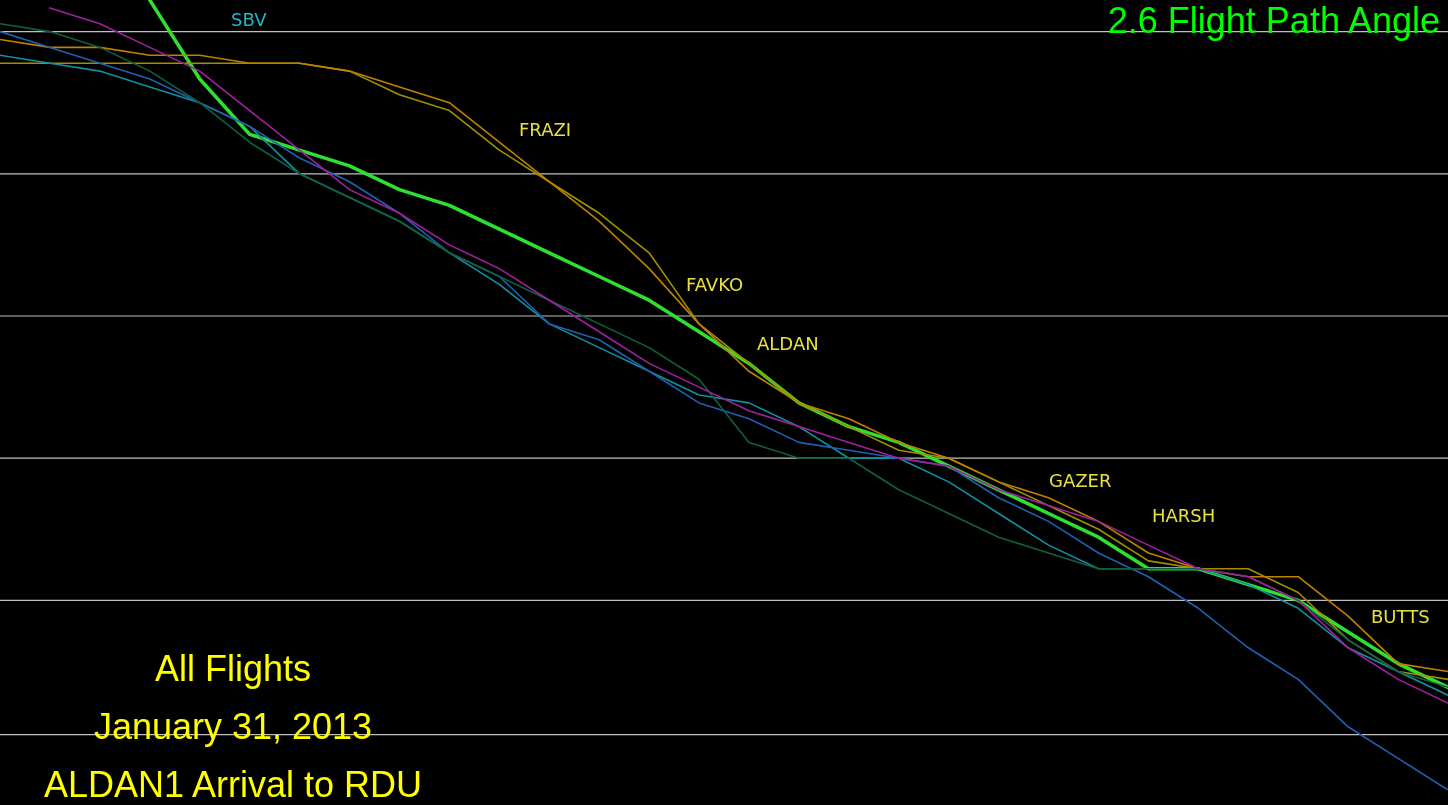  What do you see at coordinates (788, 343) in the screenshot?
I see `annotation: ALDAN` at bounding box center [788, 343].